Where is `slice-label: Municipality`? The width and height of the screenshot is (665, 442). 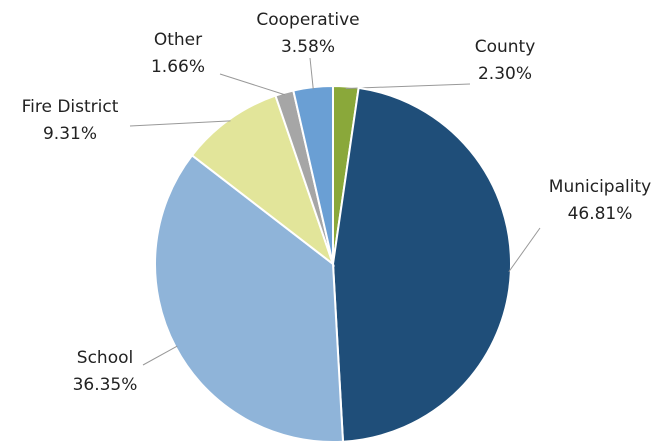 slice-label: Municipality is located at coordinates (600, 187).